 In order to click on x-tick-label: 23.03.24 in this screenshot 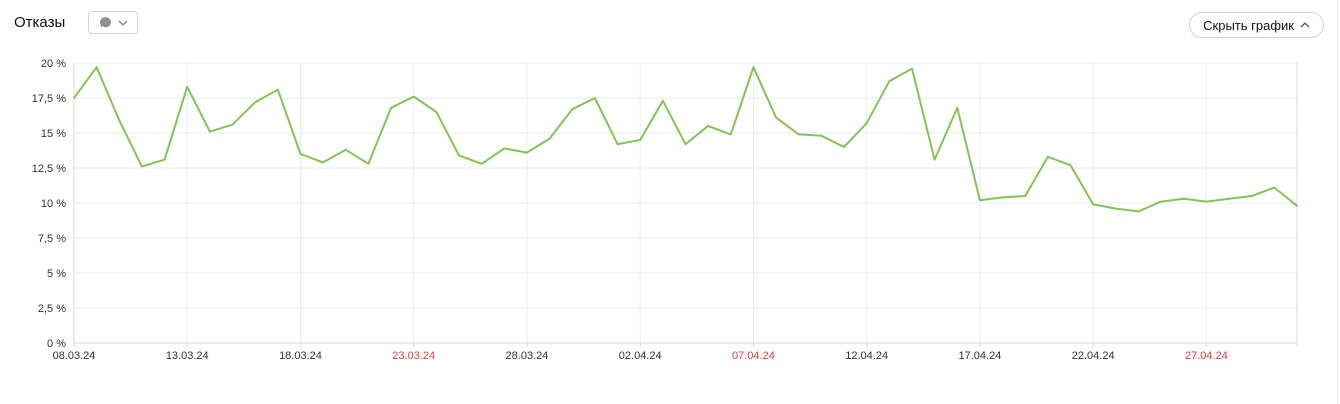, I will do `click(413, 356)`.